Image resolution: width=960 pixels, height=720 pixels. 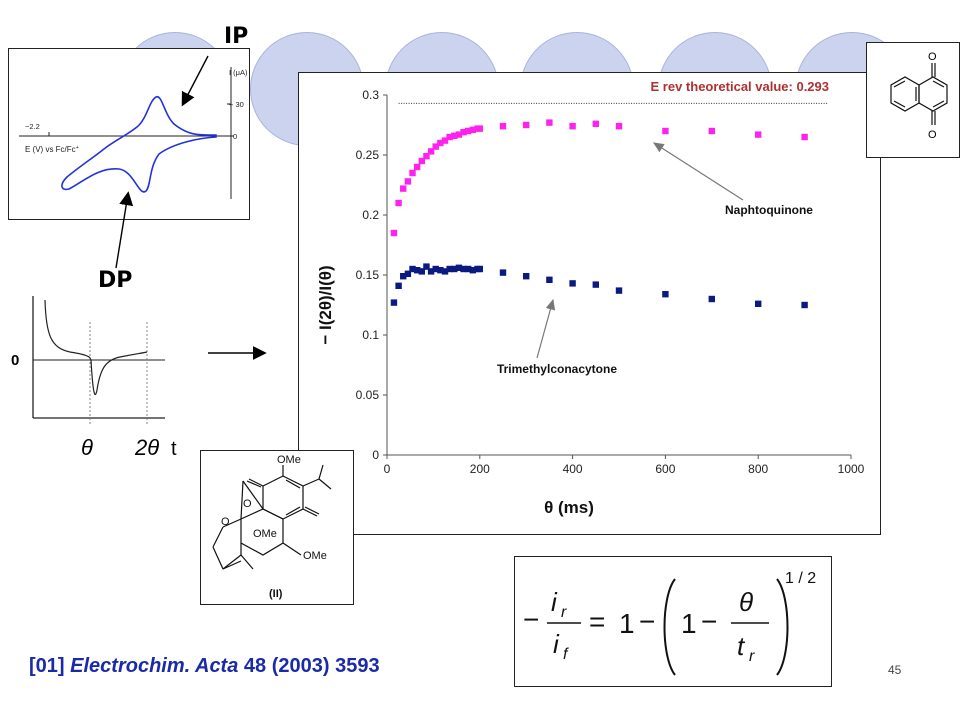 I want to click on step-two-theta-label: 2θ, so click(x=146, y=447).